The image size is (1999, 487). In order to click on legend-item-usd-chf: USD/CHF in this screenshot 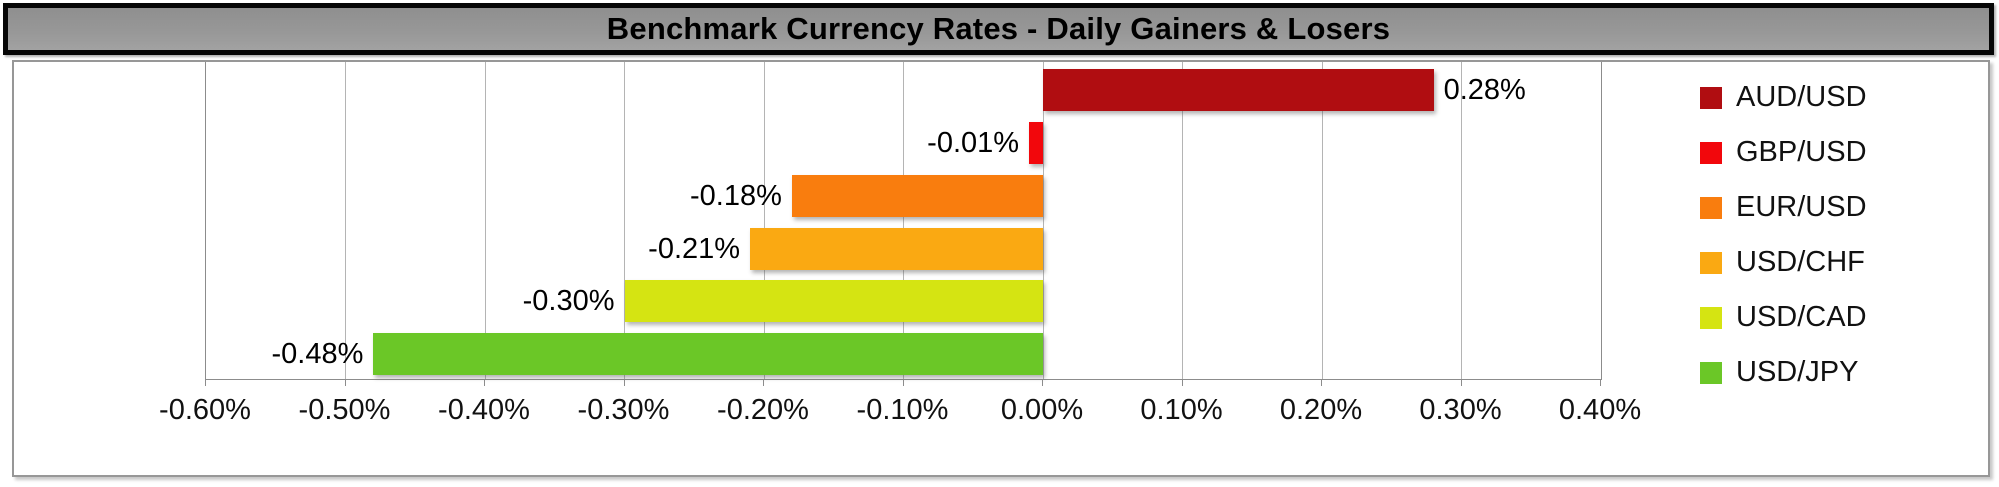, I will do `click(1783, 262)`.